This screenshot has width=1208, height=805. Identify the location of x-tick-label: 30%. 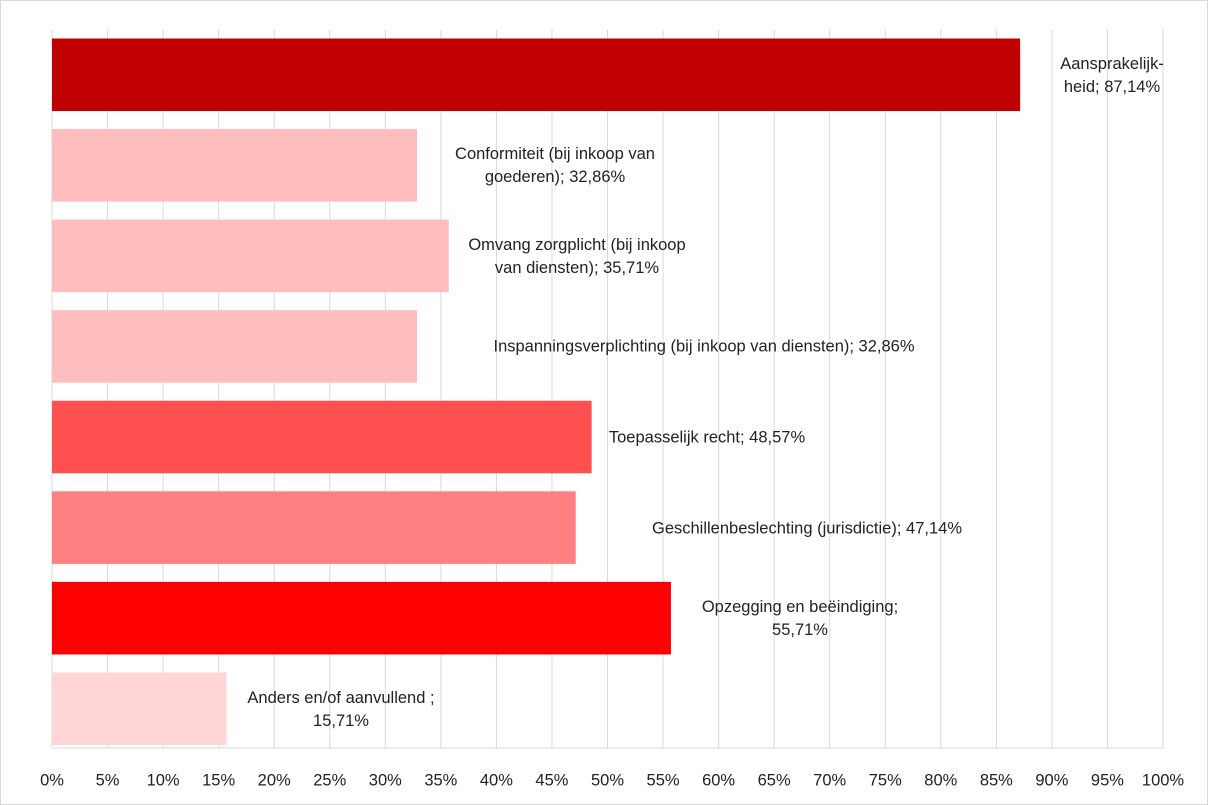
(385, 780).